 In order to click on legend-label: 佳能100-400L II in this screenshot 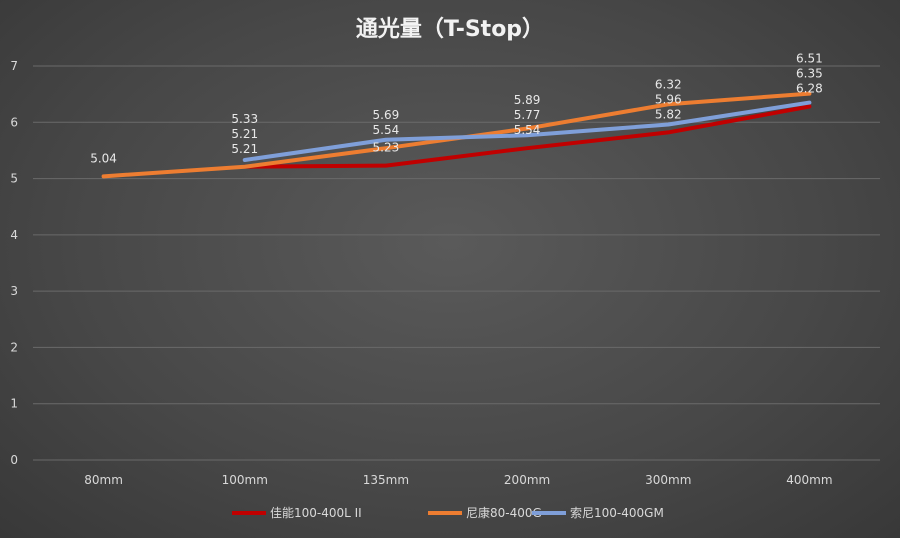, I will do `click(316, 513)`.